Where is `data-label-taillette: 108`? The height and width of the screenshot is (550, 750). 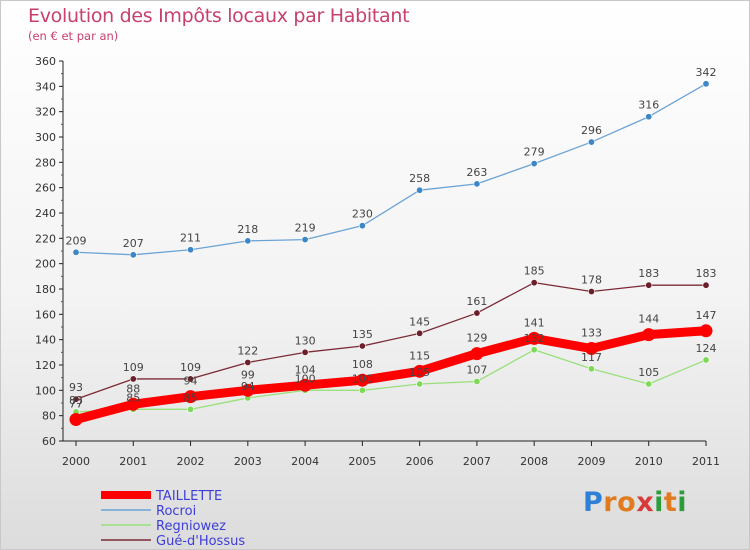 data-label-taillette: 108 is located at coordinates (362, 364).